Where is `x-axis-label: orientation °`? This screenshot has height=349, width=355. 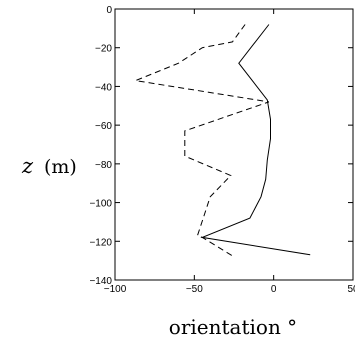
x-axis-label: orientation ° is located at coordinates (233, 327).